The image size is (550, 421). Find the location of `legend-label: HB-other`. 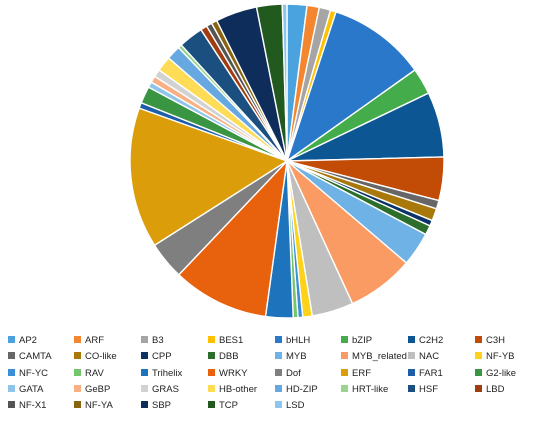

legend-label: HB-other is located at coordinates (238, 389).